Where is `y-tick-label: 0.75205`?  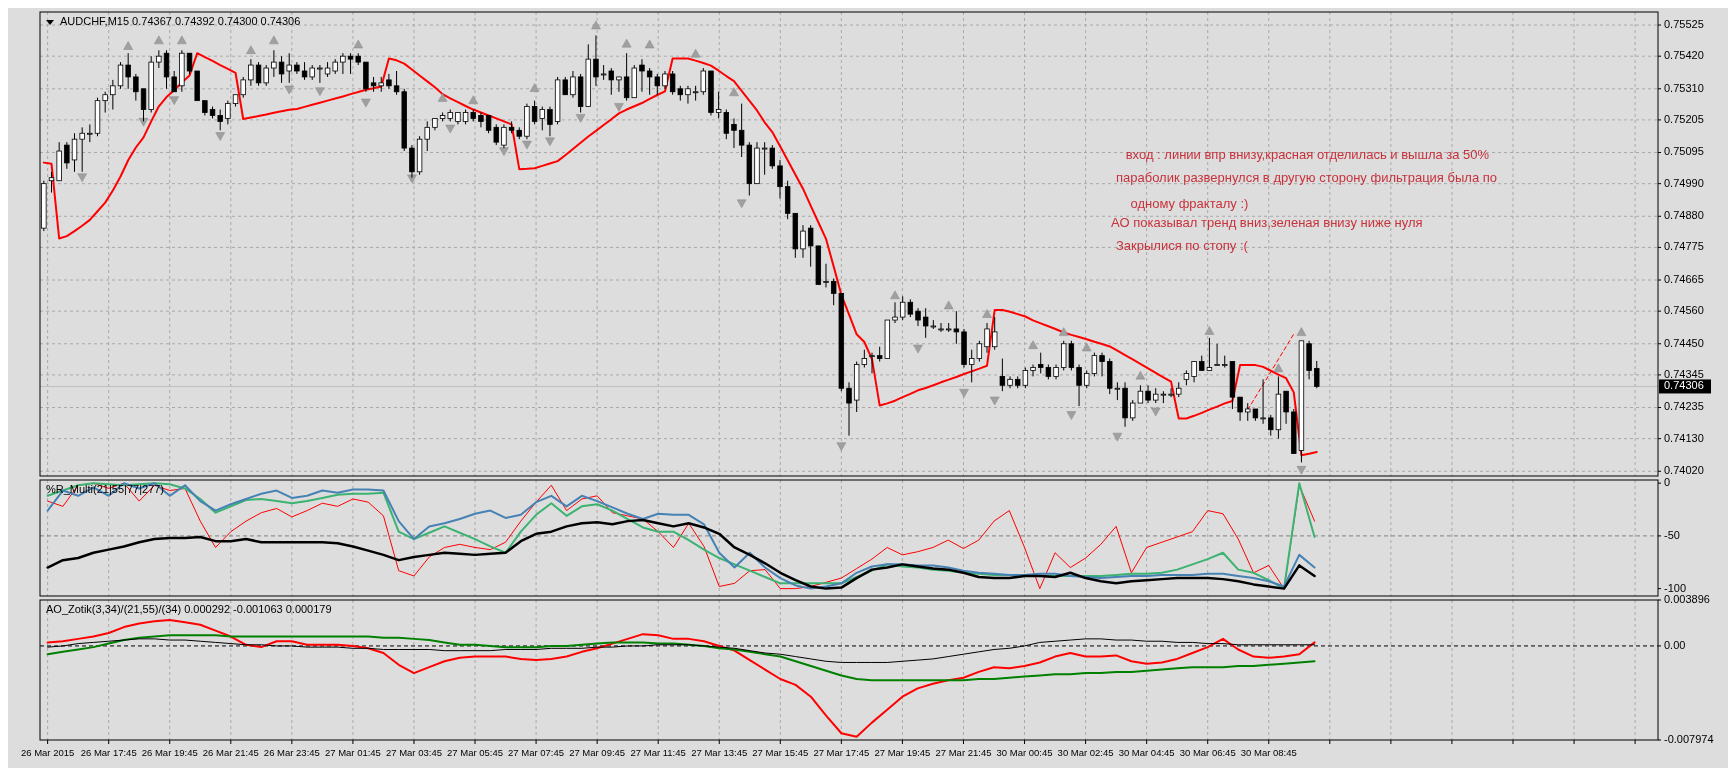 y-tick-label: 0.75205 is located at coordinates (1684, 118).